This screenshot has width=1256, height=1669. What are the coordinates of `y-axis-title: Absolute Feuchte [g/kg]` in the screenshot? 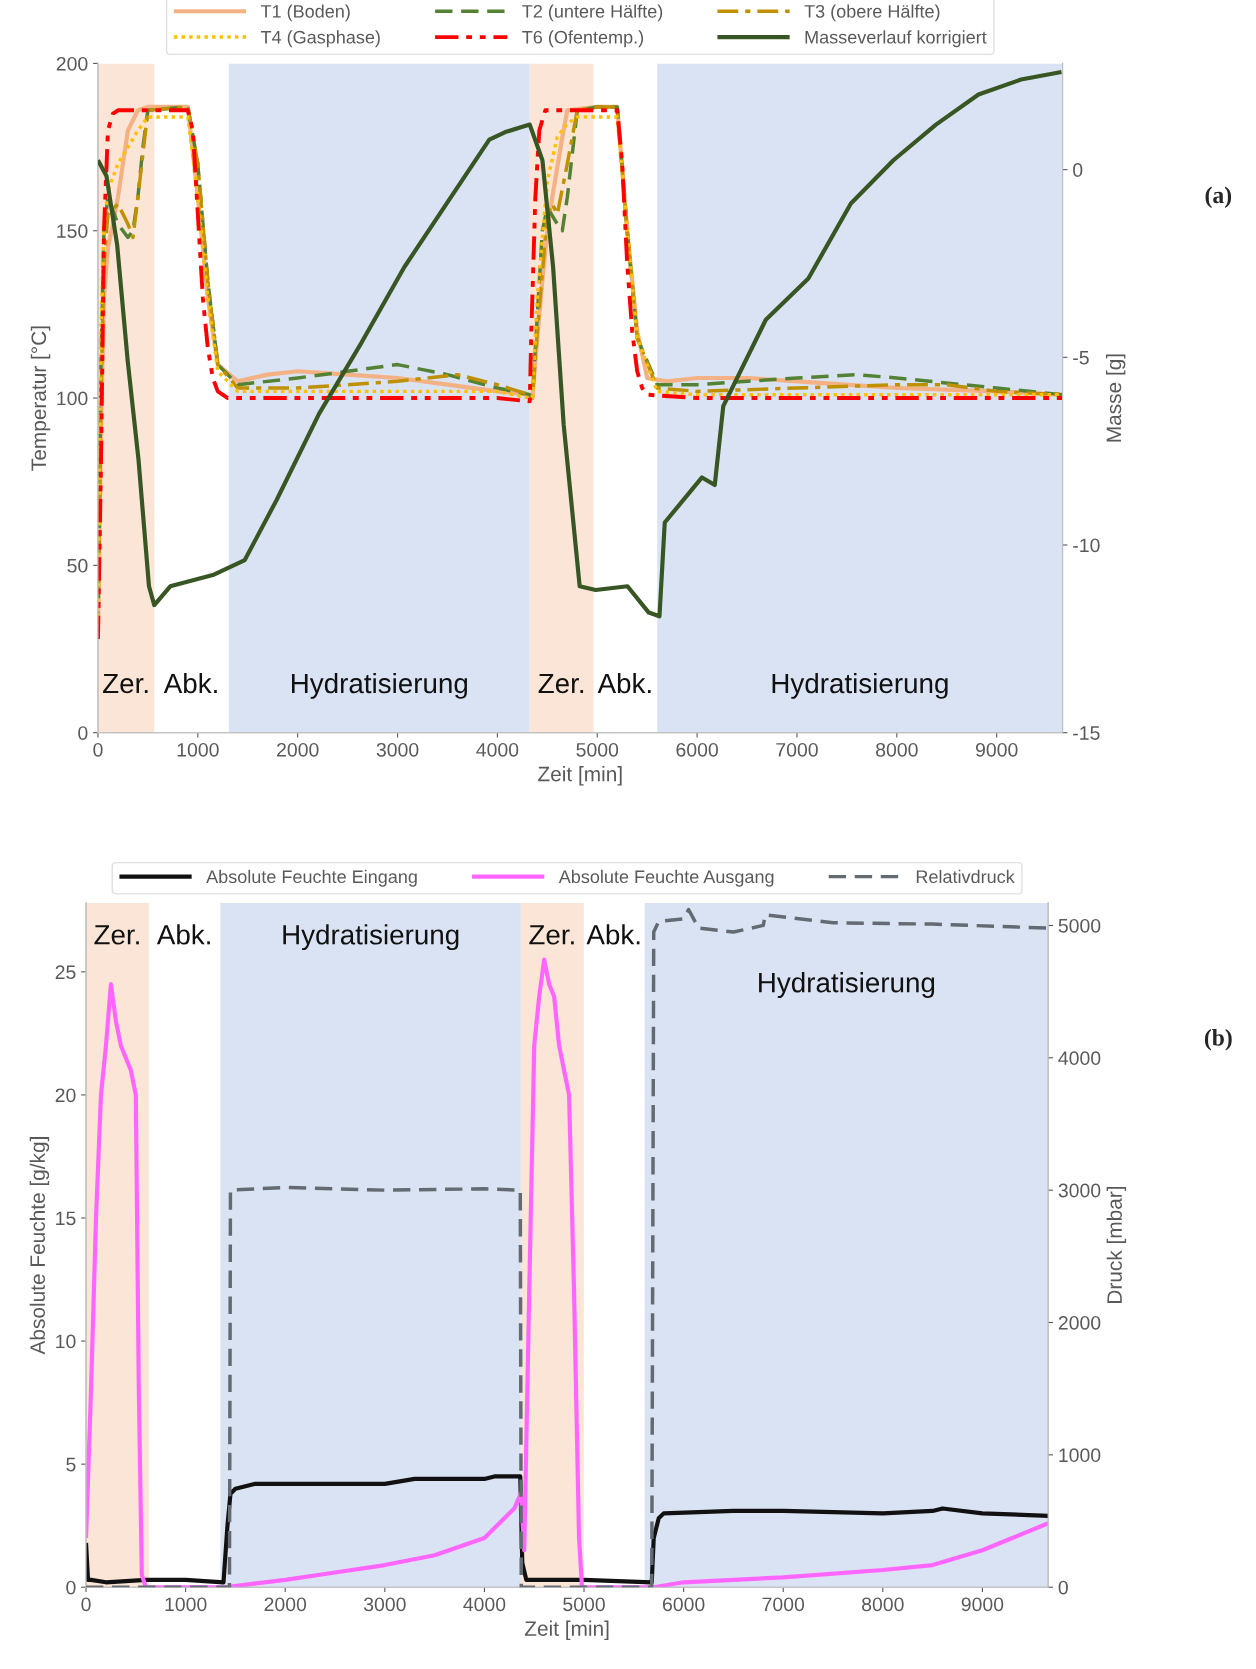 It's located at (39, 1246).